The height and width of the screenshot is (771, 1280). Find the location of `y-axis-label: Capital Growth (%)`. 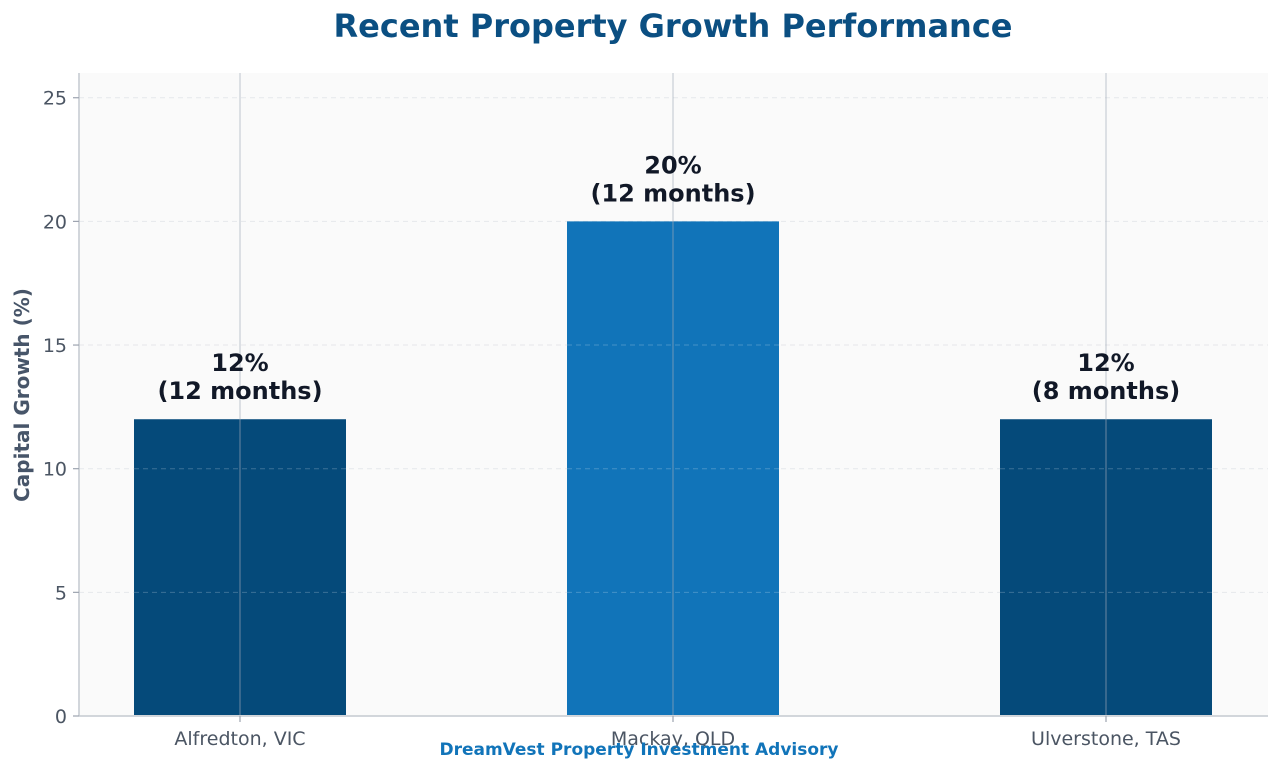

y-axis-label: Capital Growth (%) is located at coordinates (22, 395).